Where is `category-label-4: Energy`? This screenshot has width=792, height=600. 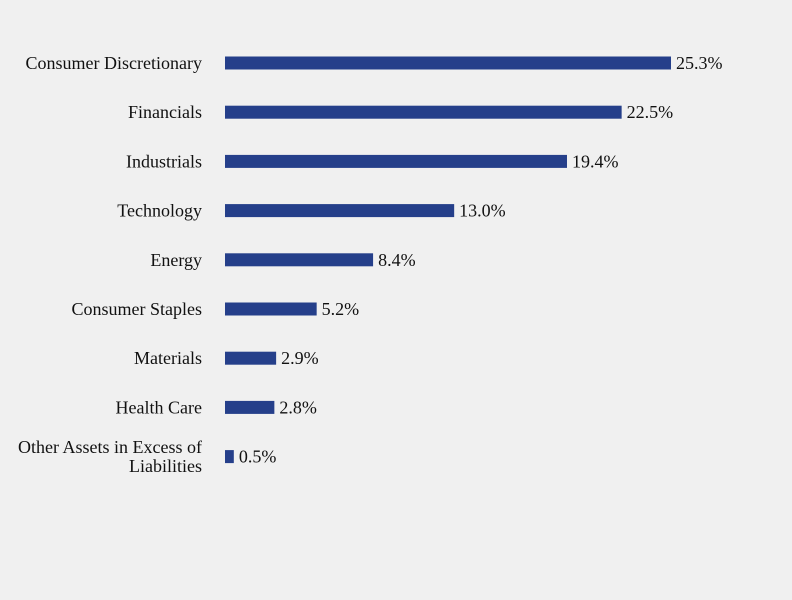
category-label-4: Energy is located at coordinates (176, 260).